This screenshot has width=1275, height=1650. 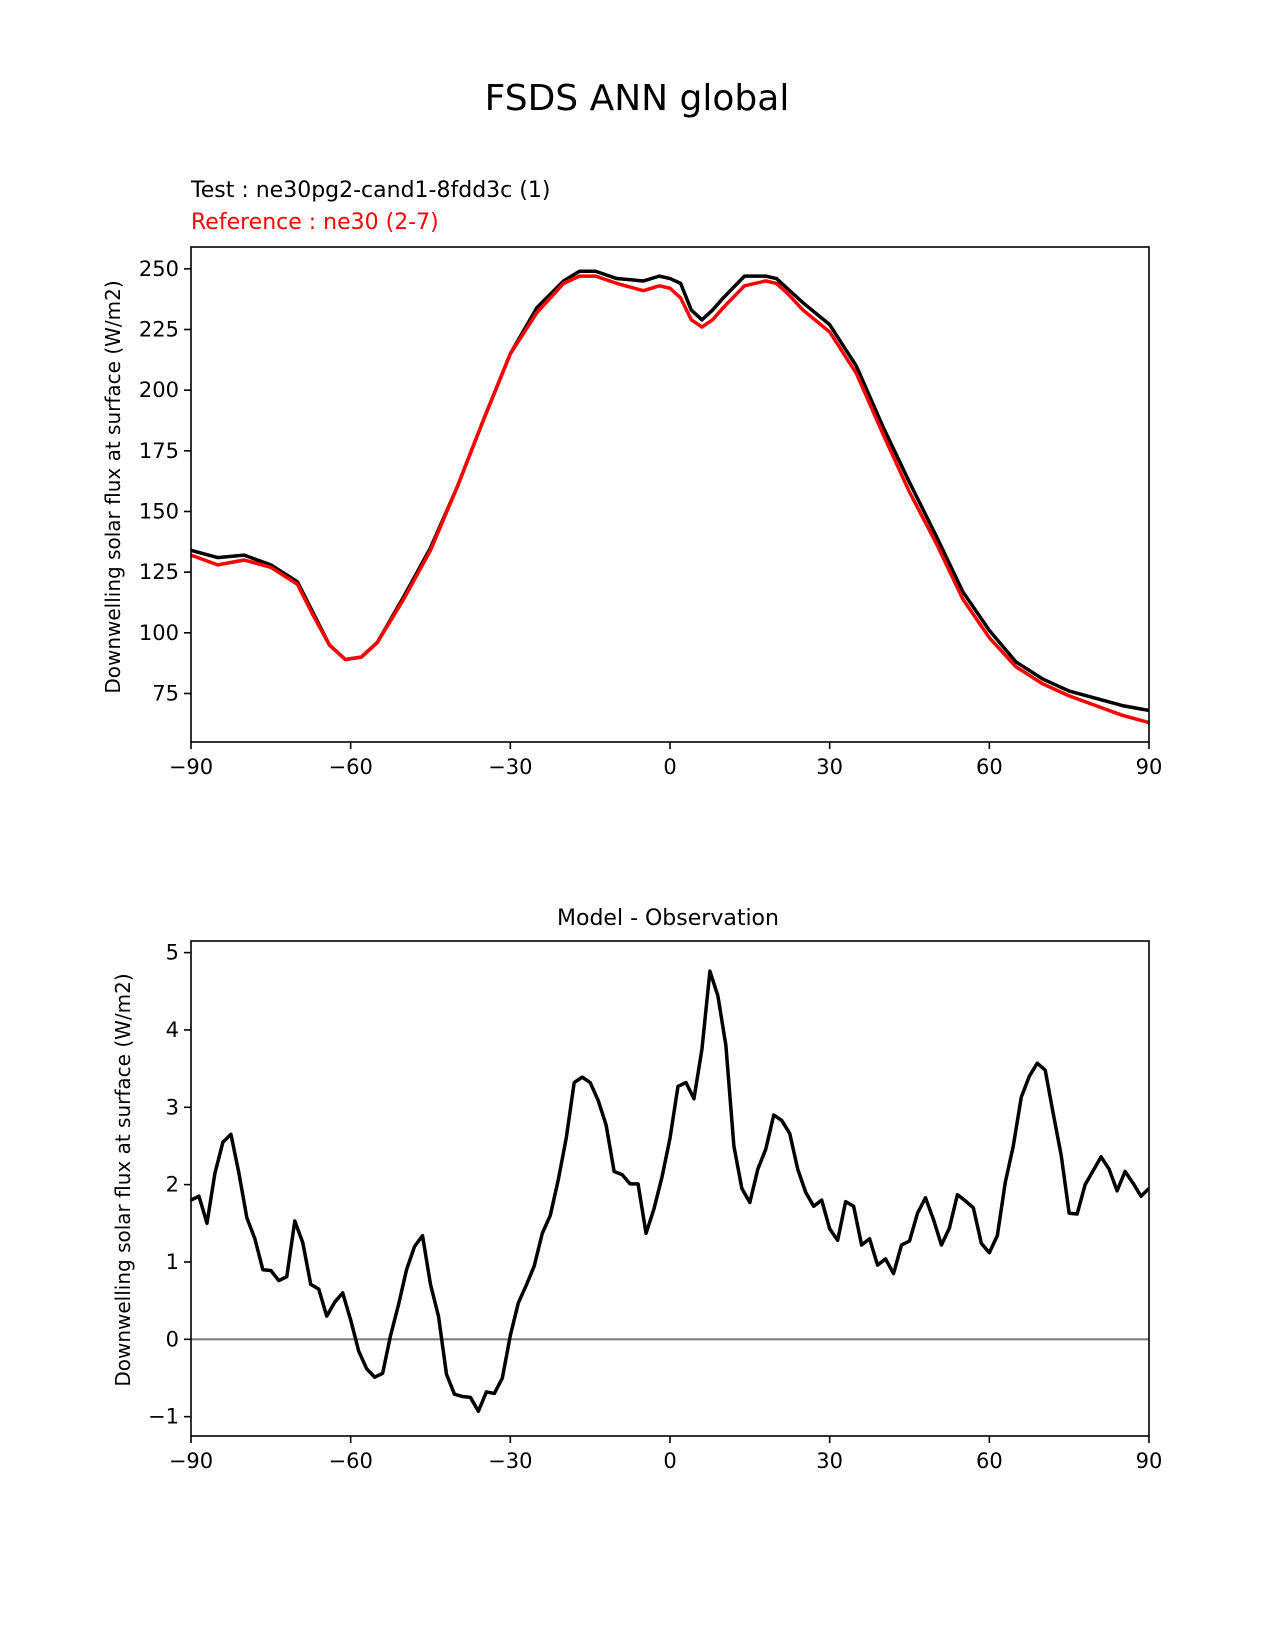 What do you see at coordinates (172, 1107) in the screenshot?
I see `y-tick-label: 3` at bounding box center [172, 1107].